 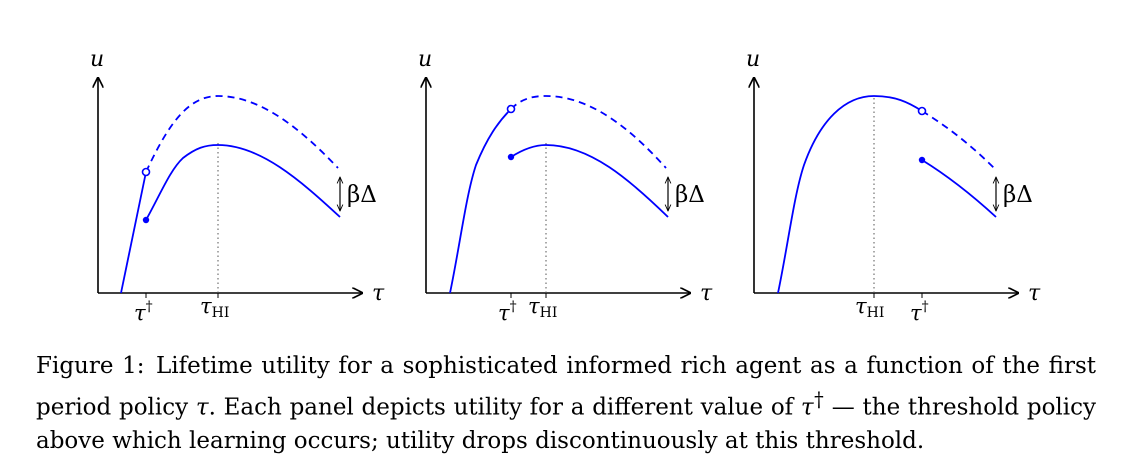 What do you see at coordinates (807, 407) in the screenshot?
I see `caption-tau-dagger: τ` at bounding box center [807, 407].